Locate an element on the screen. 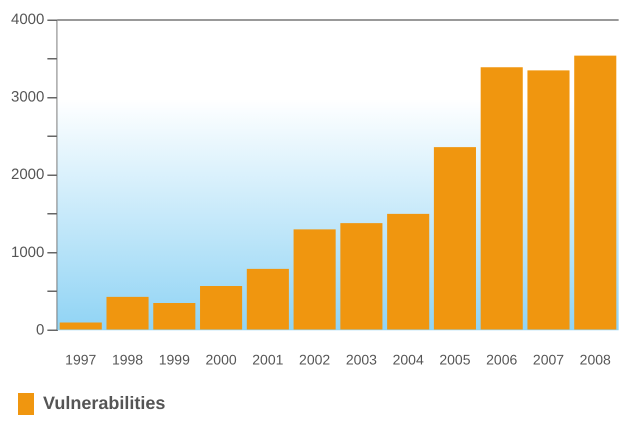 Image resolution: width=633 pixels, height=433 pixels. x-tick-label: 2006 is located at coordinates (502, 359).